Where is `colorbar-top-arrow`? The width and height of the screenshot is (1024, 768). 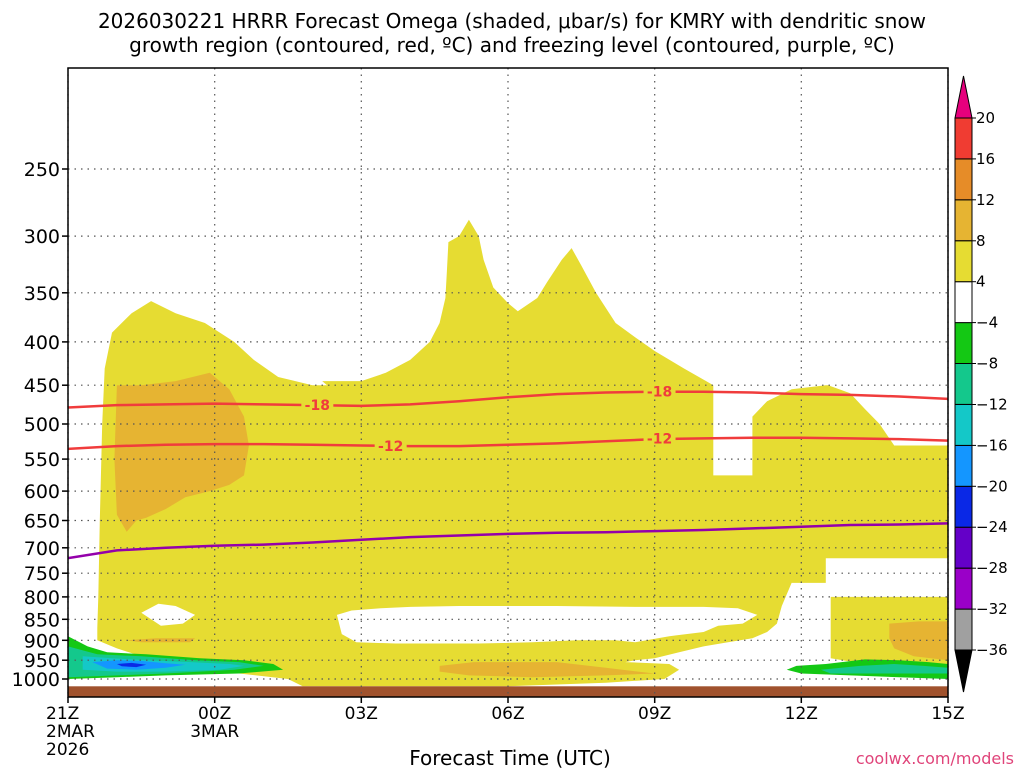 colorbar-top-arrow is located at coordinates (963, 97).